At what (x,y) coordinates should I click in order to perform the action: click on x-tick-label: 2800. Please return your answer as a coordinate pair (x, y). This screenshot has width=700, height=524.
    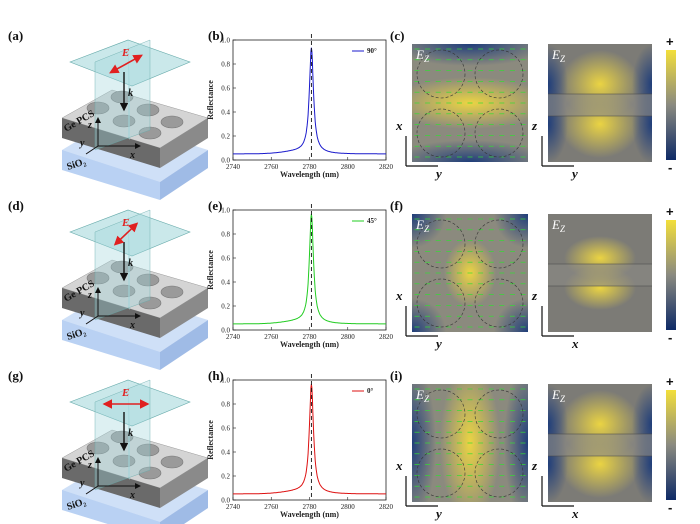
    Looking at the image, I should click on (348, 337).